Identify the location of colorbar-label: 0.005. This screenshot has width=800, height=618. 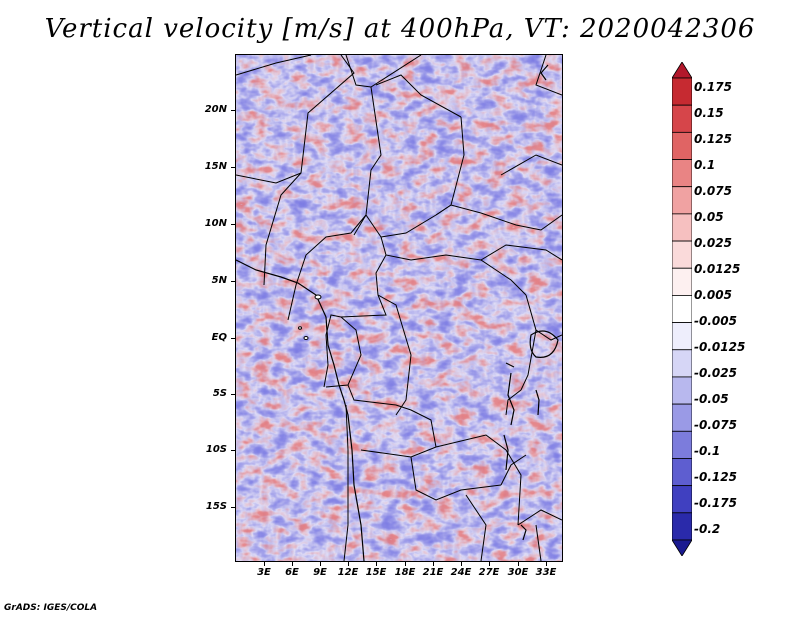
(713, 295).